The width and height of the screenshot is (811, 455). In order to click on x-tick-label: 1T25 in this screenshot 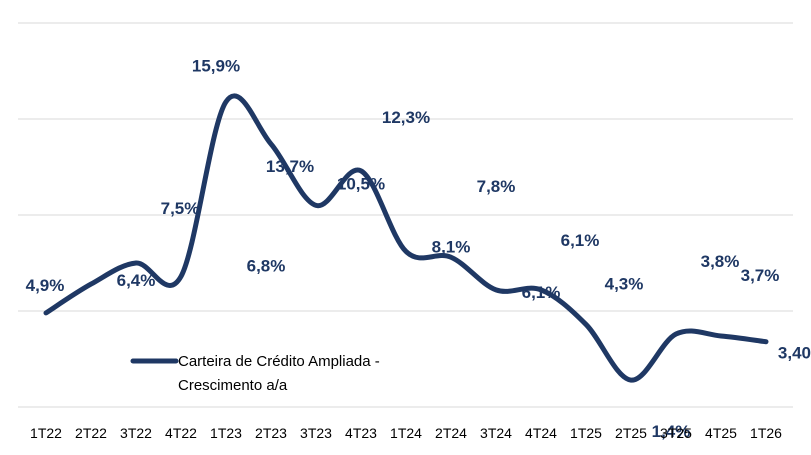, I will do `click(586, 433)`.